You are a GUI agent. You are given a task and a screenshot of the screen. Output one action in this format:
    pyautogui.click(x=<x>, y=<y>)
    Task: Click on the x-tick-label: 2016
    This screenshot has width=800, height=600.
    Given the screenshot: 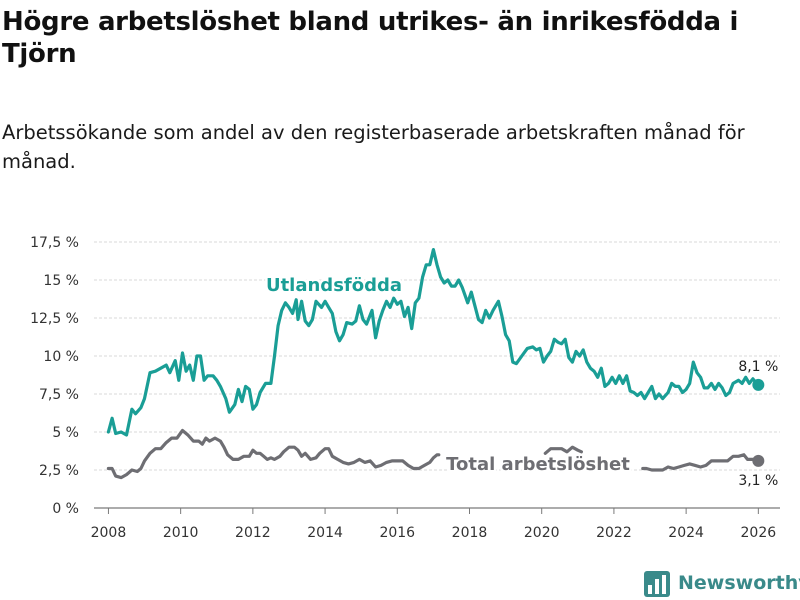 What is the action you would take?
    pyautogui.click(x=397, y=533)
    